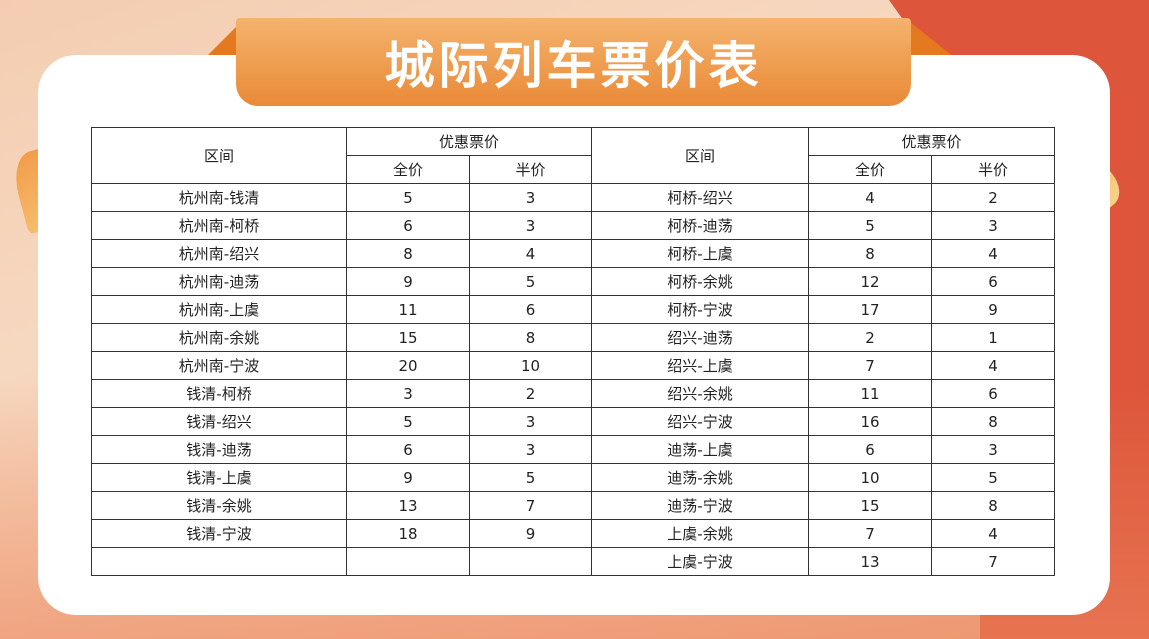  I want to click on right-route-cell: 柯桥-宁波, so click(700, 309).